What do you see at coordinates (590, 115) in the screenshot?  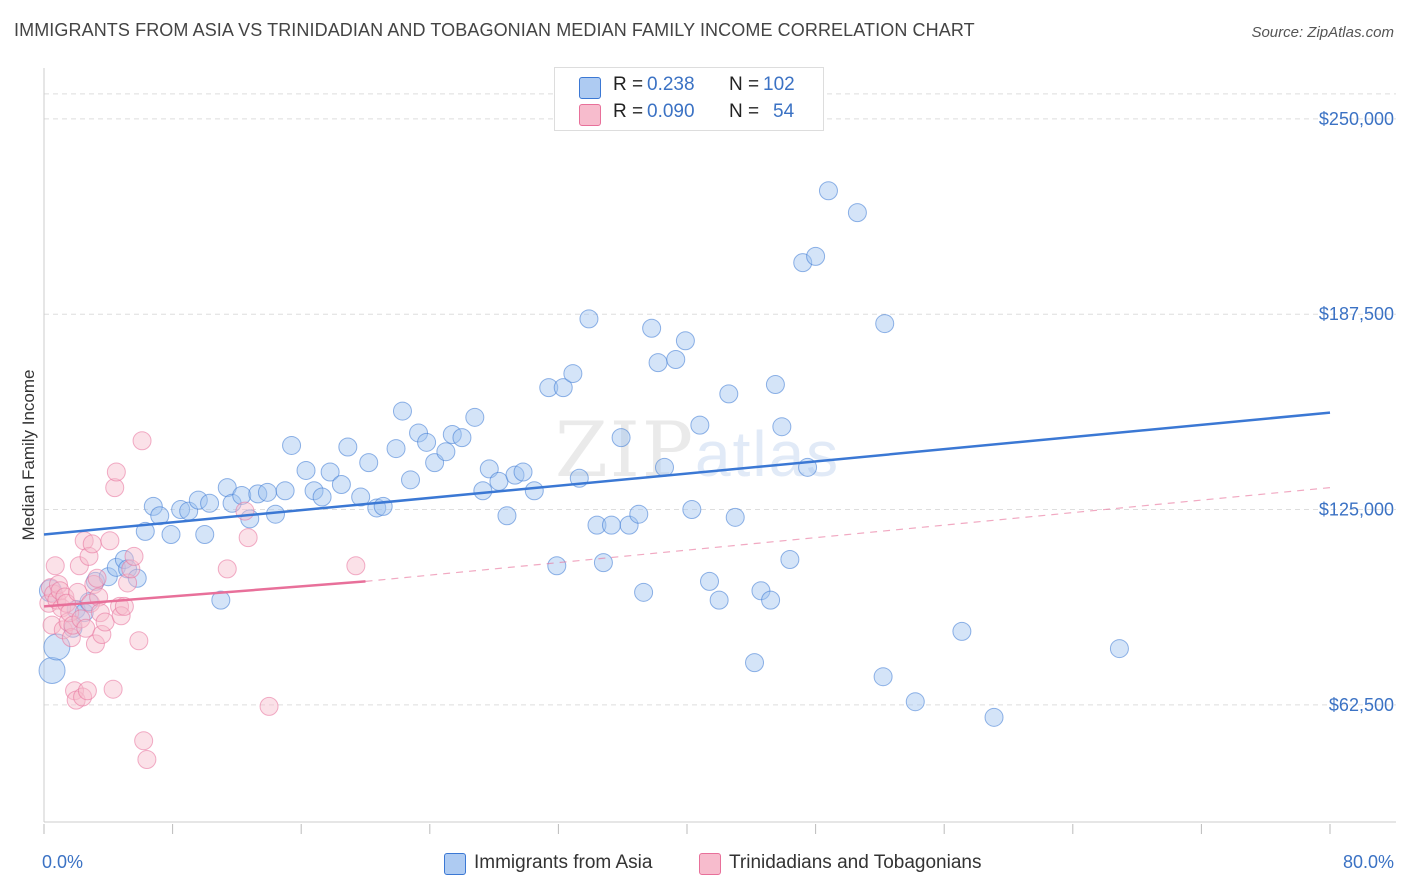 I see `legend-swatch-trinidad` at bounding box center [590, 115].